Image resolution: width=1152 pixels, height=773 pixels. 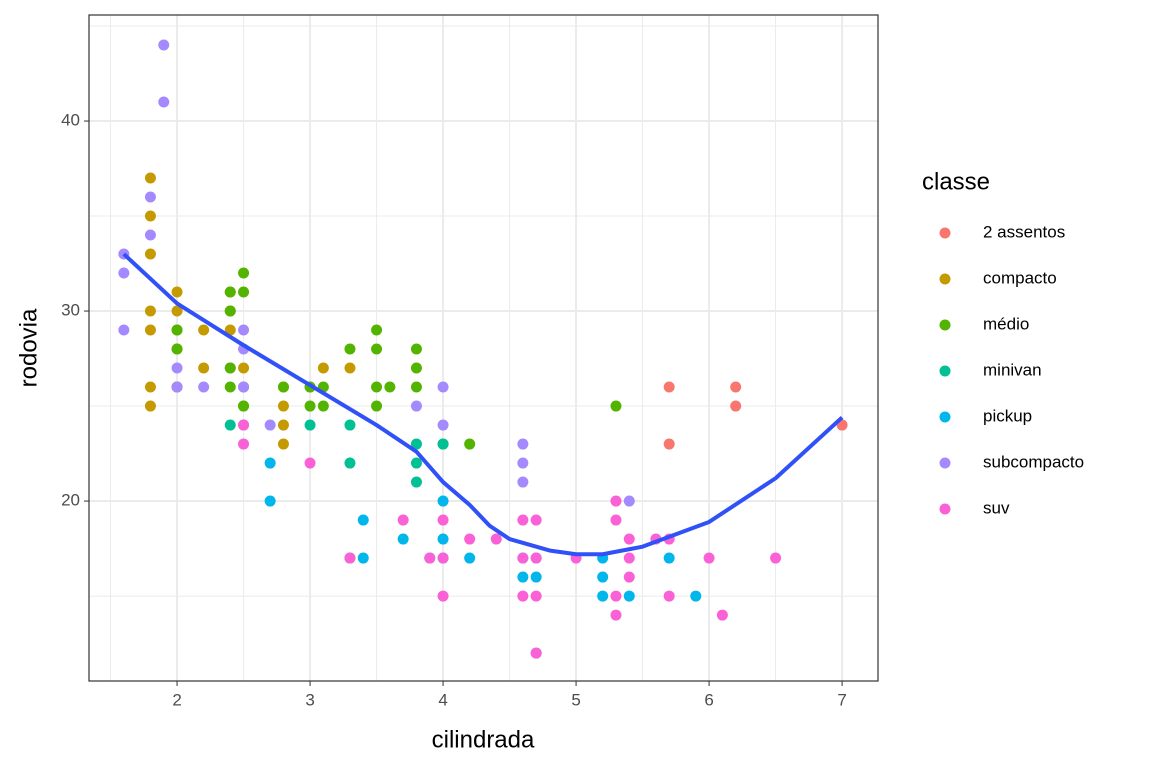 I want to click on x-tick-label: 5, so click(x=575, y=699).